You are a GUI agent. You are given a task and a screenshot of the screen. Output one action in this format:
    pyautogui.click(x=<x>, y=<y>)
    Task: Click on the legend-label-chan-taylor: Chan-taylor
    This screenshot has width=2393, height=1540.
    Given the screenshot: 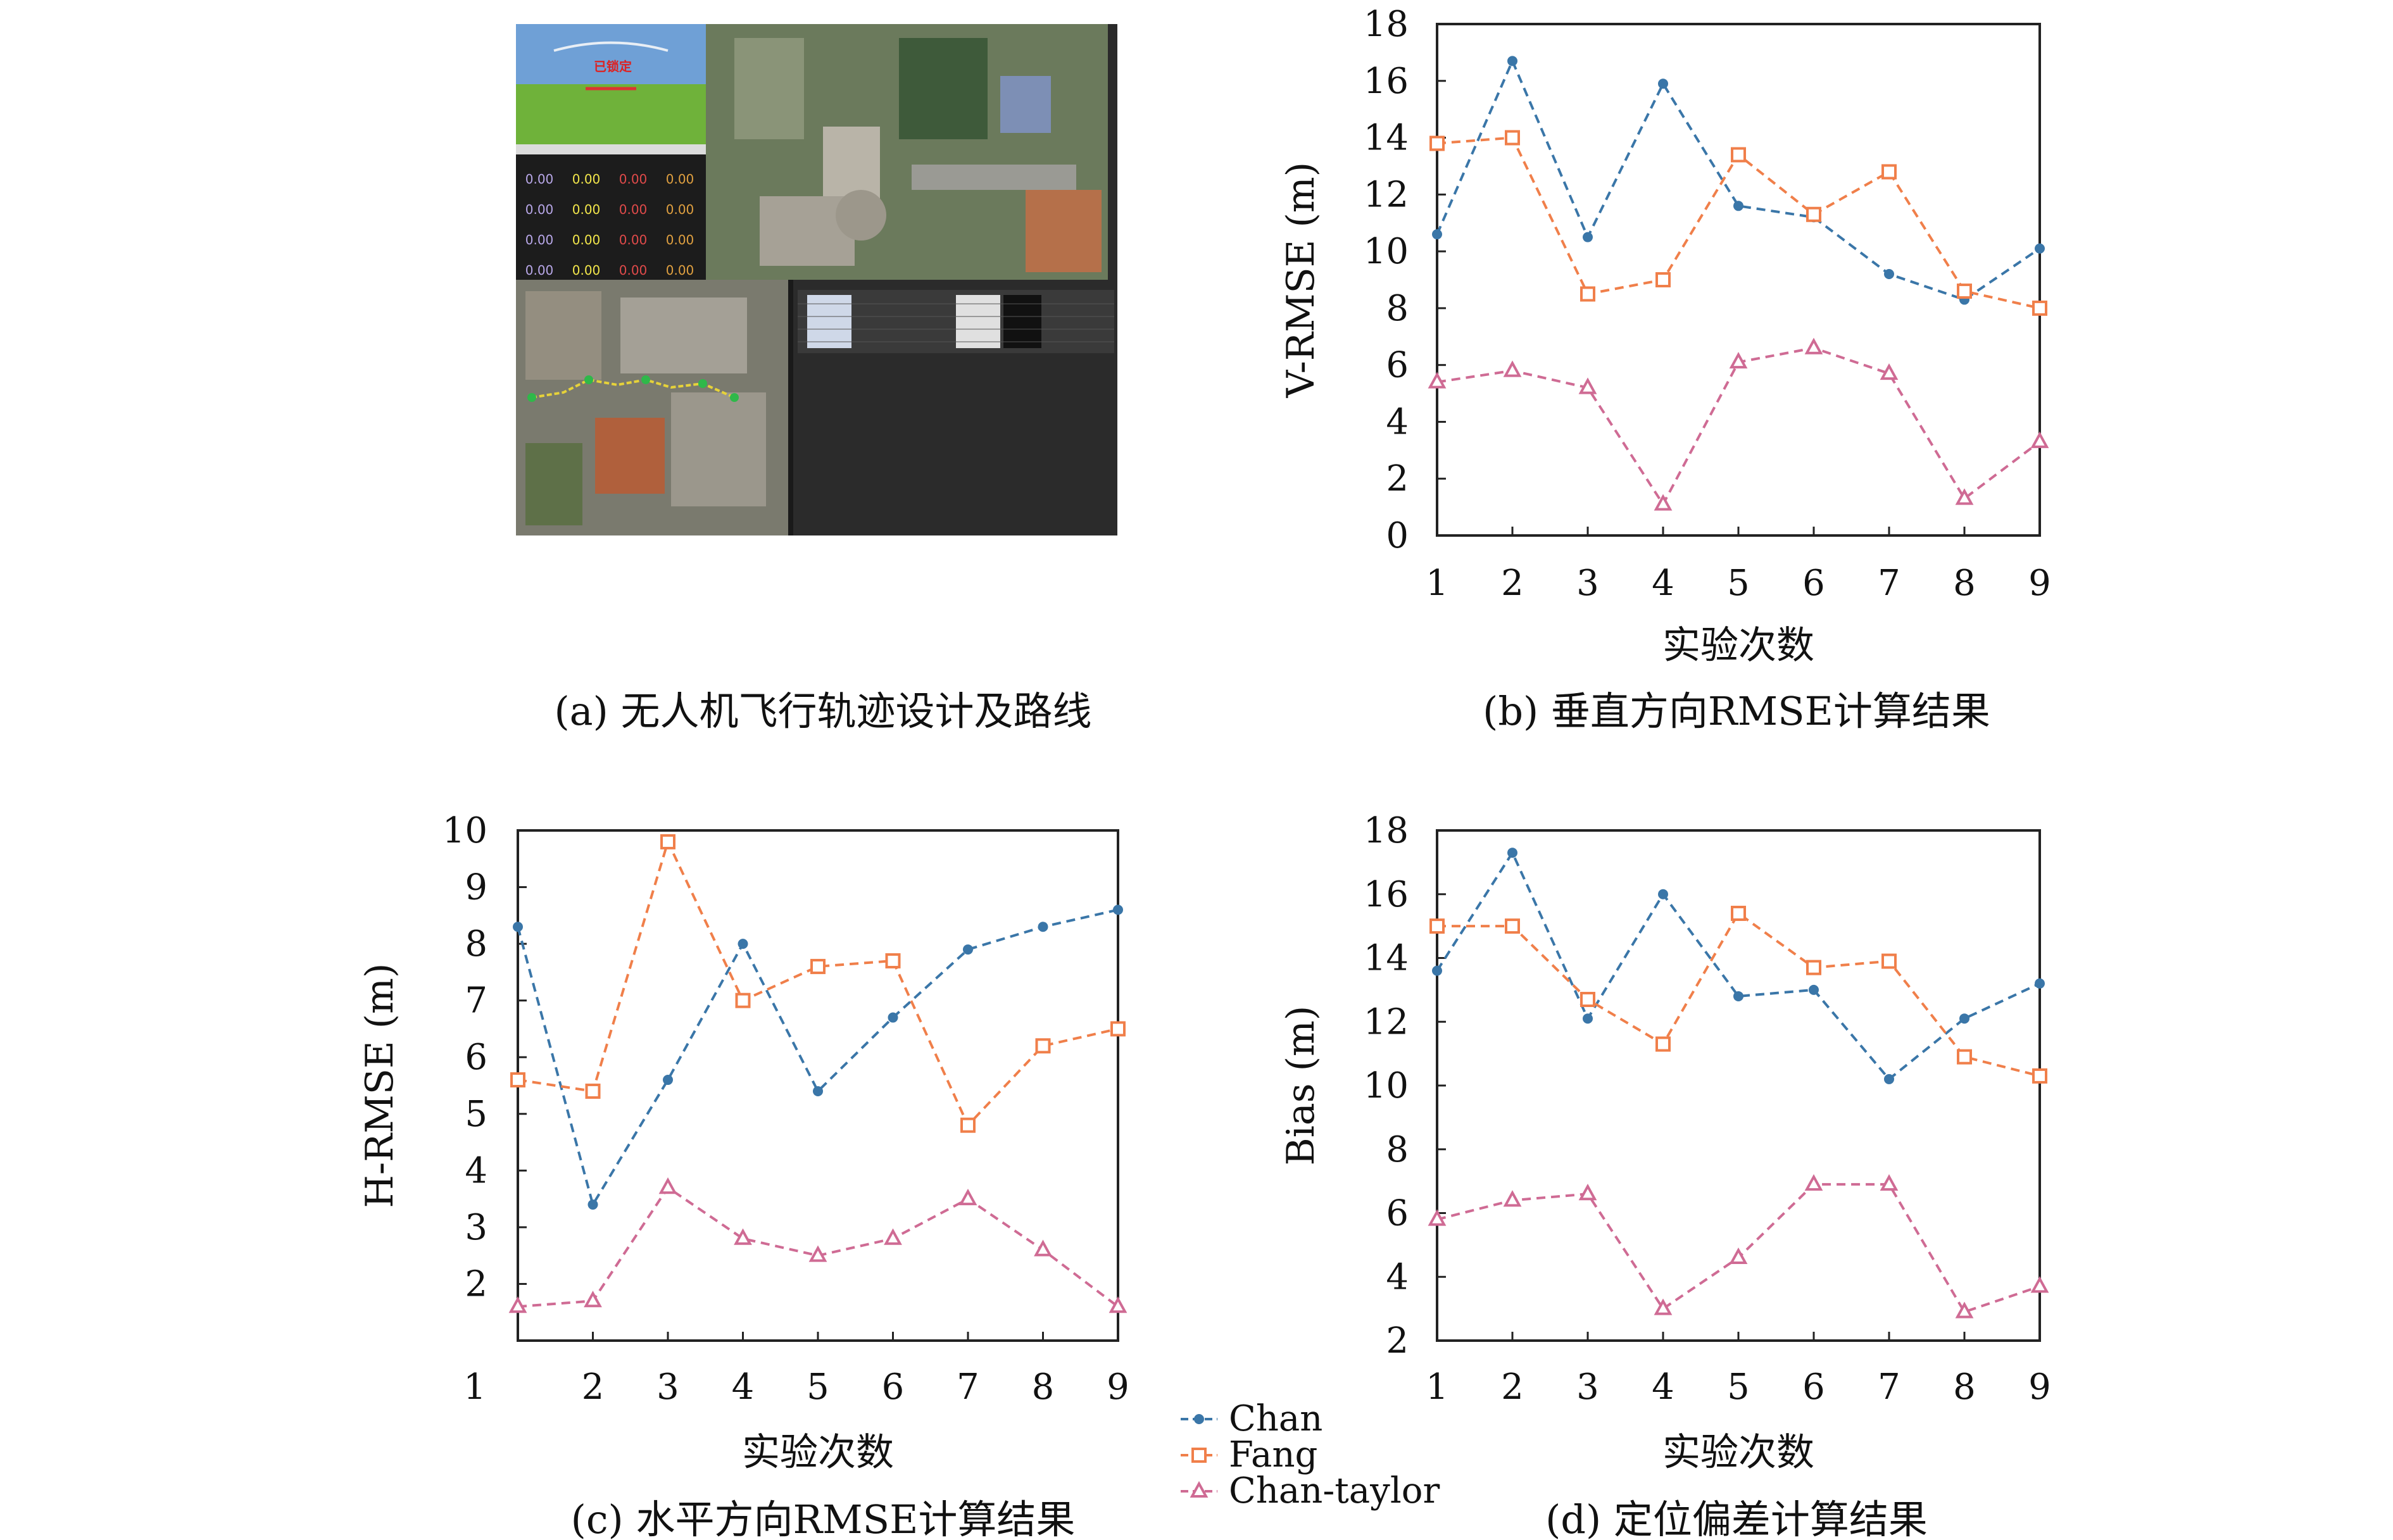 What is the action you would take?
    pyautogui.click(x=1335, y=1491)
    